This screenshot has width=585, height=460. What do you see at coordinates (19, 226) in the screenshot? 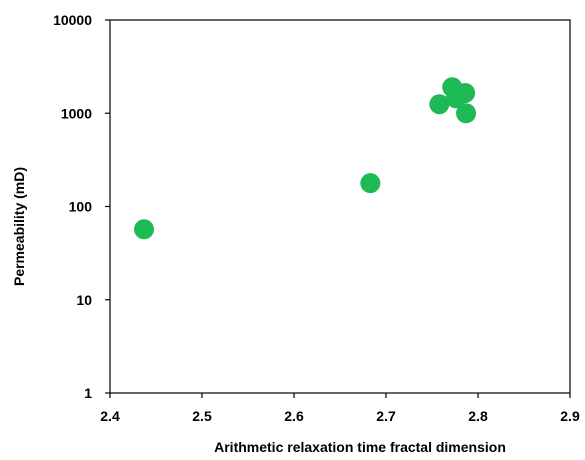
I see `y-axis-label: Permeability (mD)` at bounding box center [19, 226].